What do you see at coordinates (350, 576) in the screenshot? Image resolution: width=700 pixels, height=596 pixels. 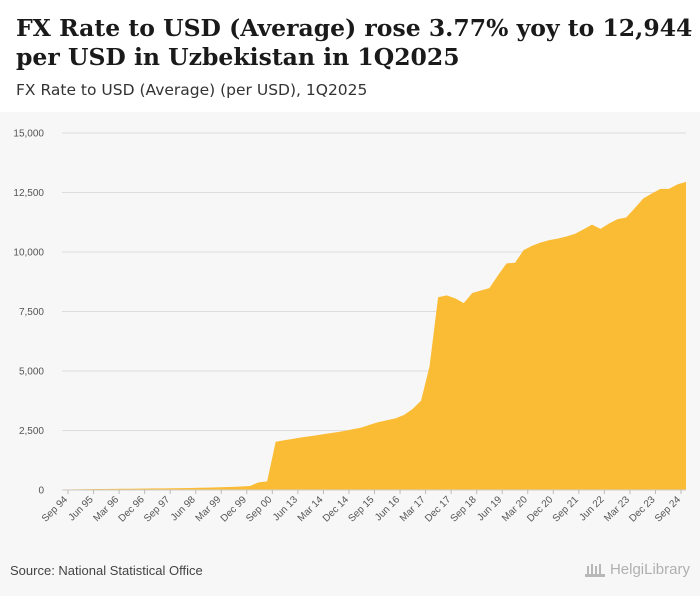 I see `footer` at bounding box center [350, 576].